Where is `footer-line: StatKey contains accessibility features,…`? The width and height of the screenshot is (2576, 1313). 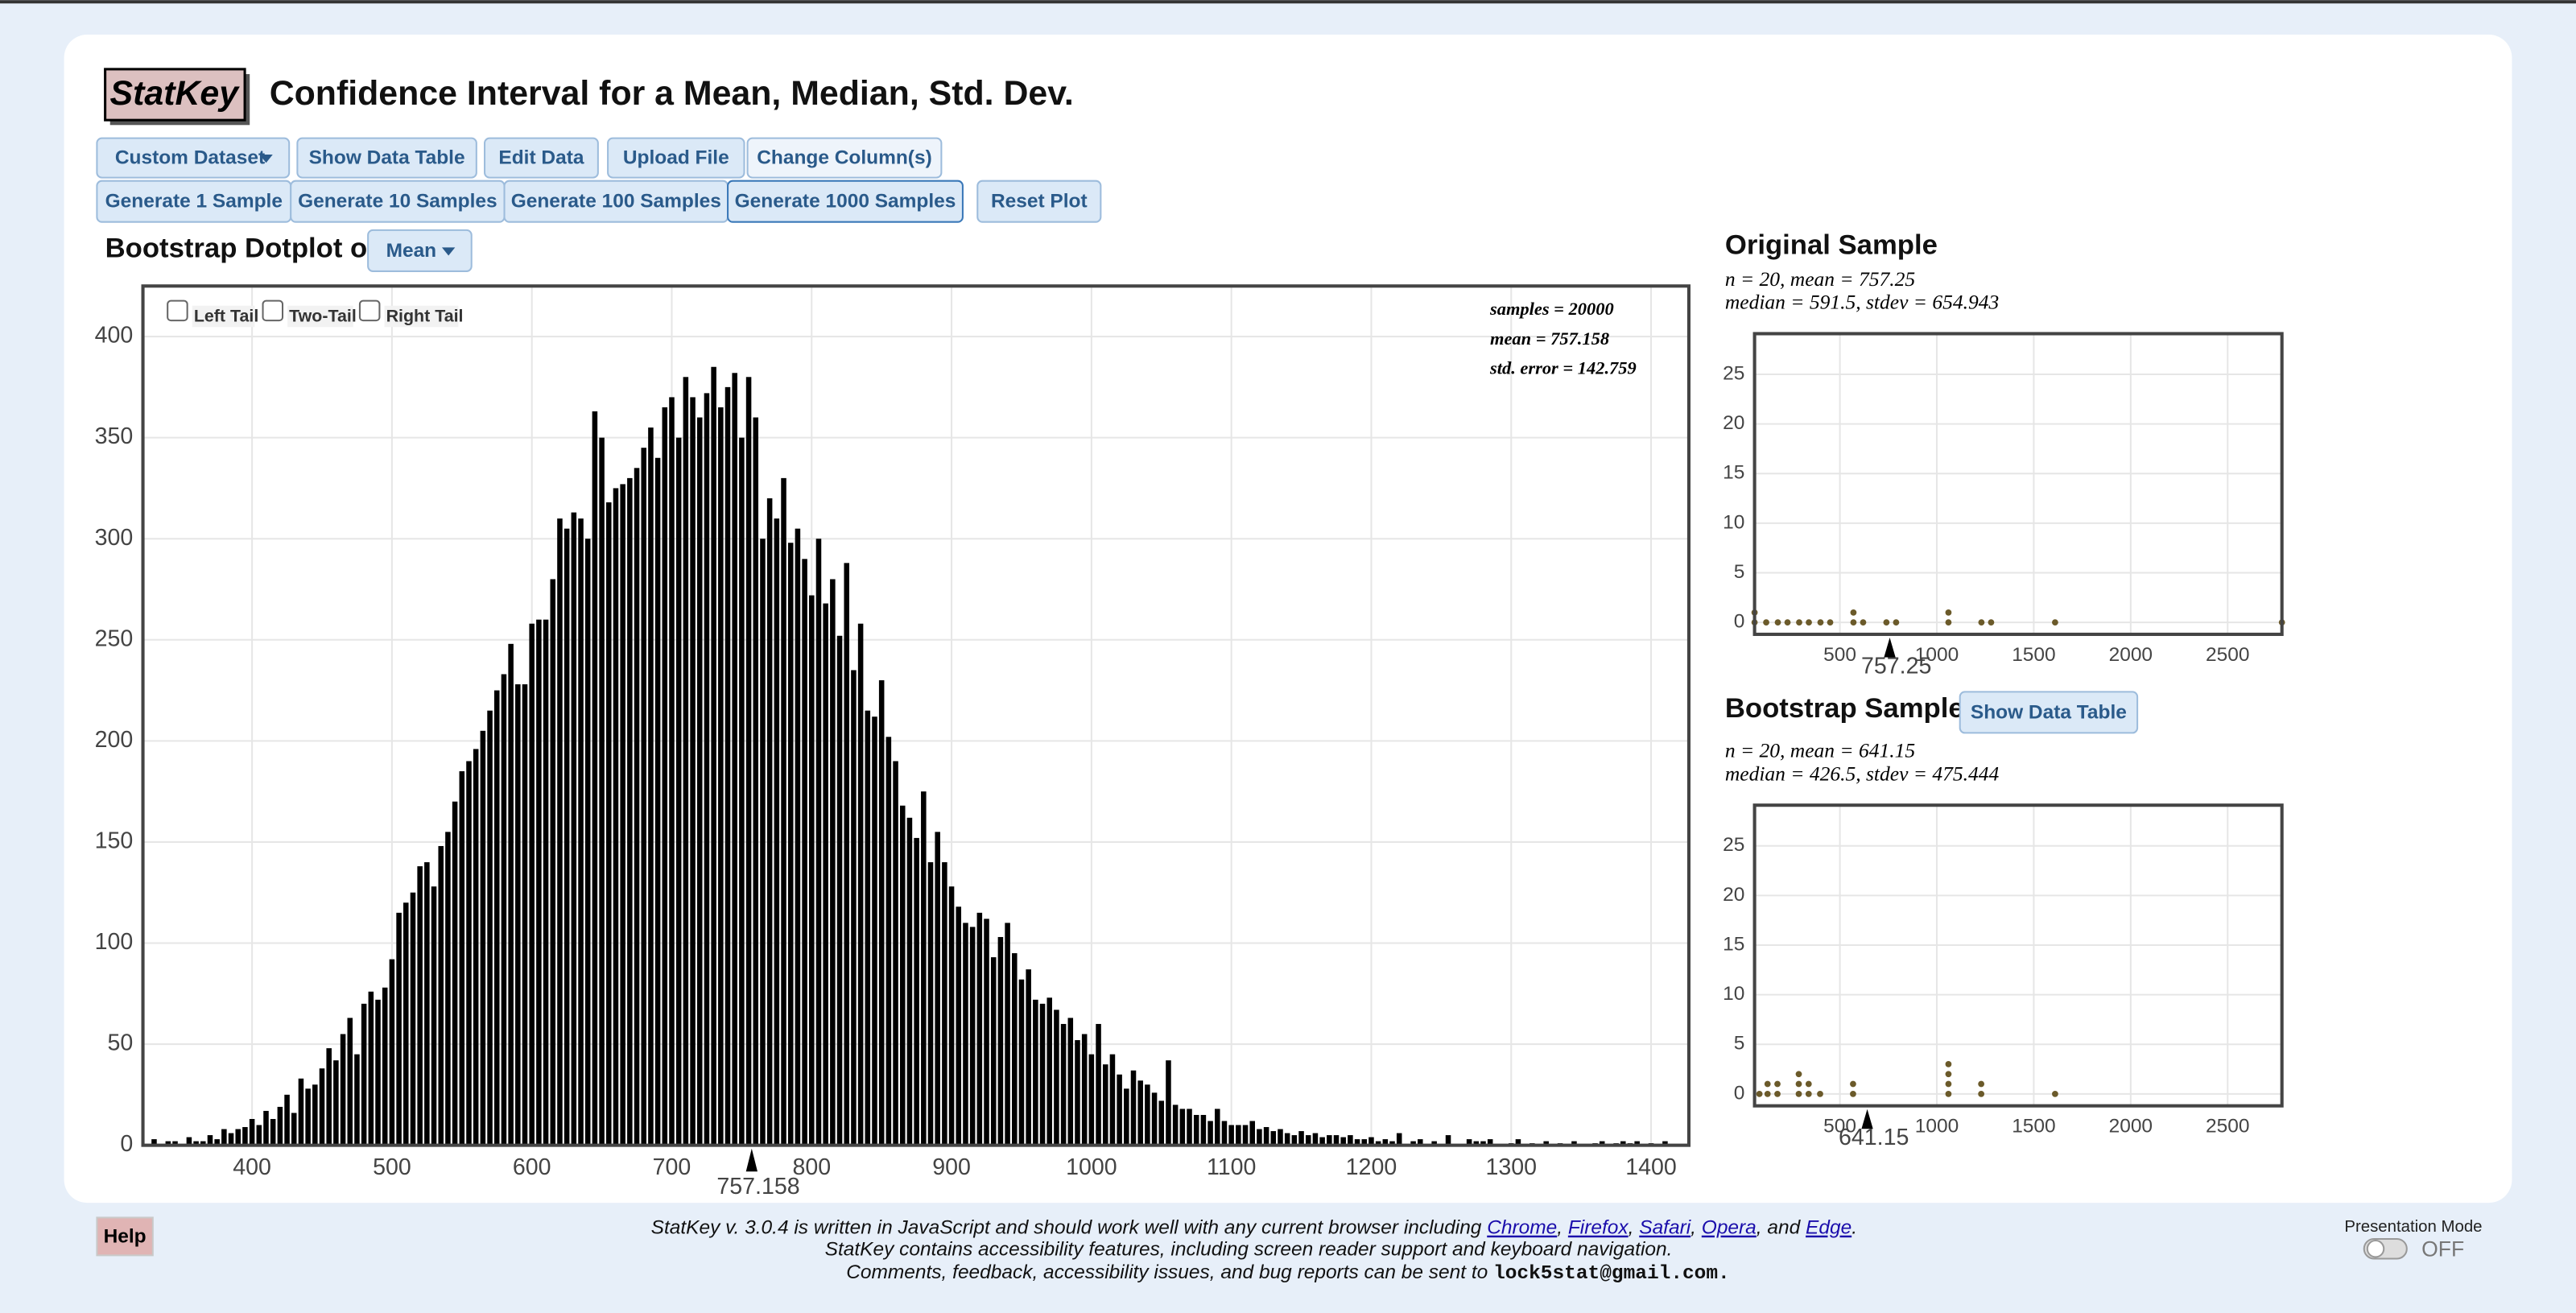
footer-line: StatKey contains accessibility features,… is located at coordinates (1249, 1250).